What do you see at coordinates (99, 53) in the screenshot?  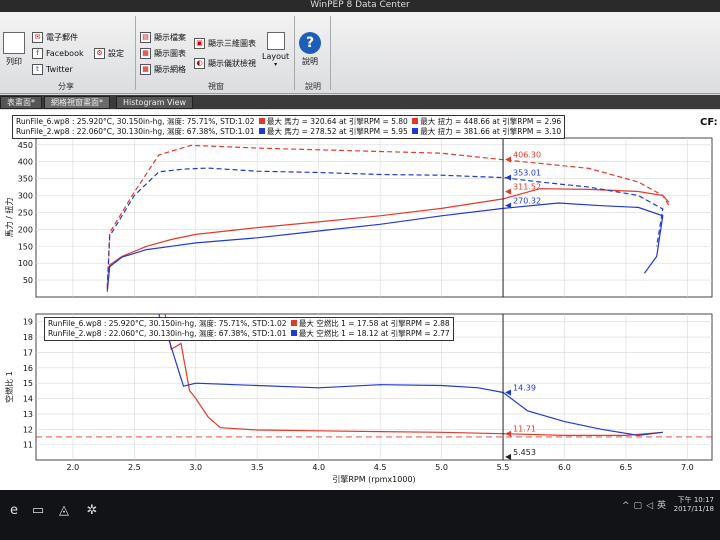 I see `gear-icon: ⚙` at bounding box center [99, 53].